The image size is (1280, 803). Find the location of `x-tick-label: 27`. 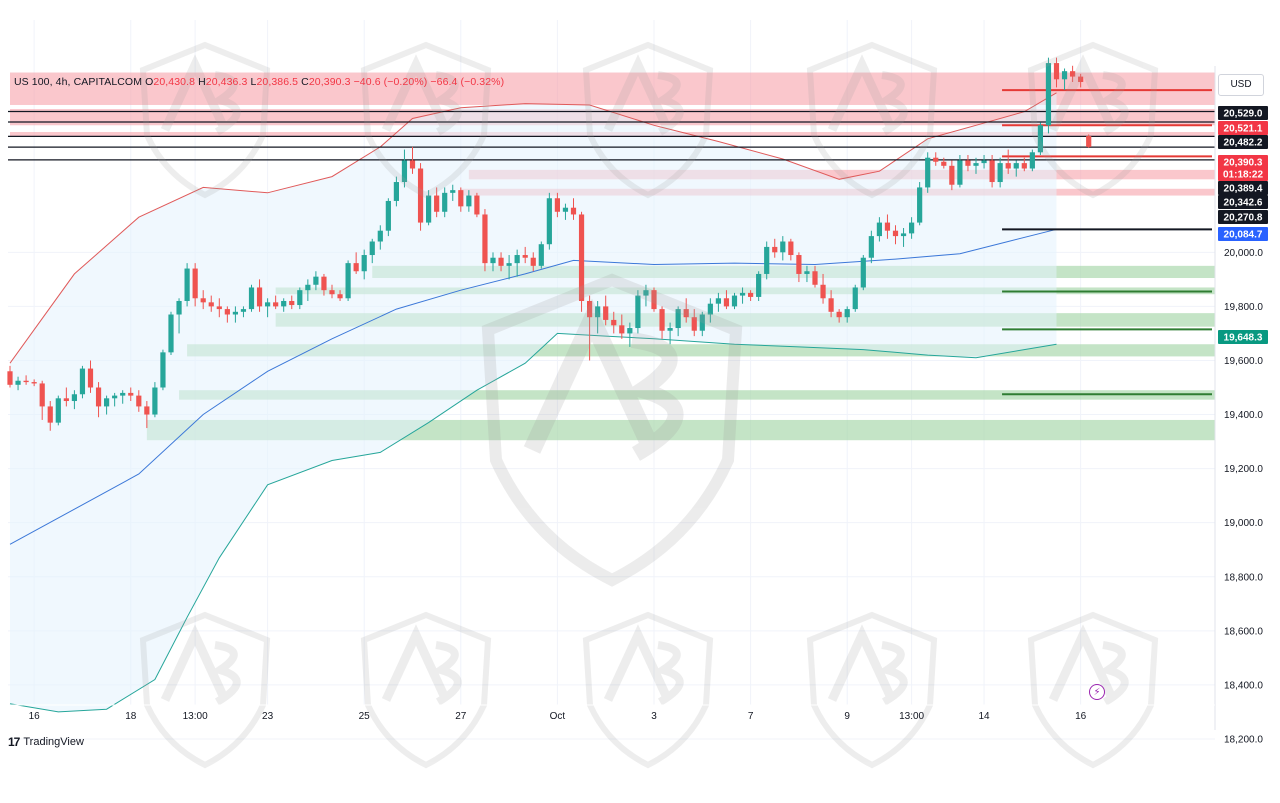

x-tick-label: 27 is located at coordinates (461, 716).